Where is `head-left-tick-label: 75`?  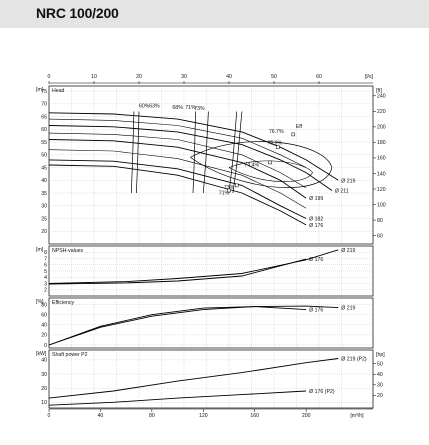 head-left-tick-label: 75 is located at coordinates (44, 92).